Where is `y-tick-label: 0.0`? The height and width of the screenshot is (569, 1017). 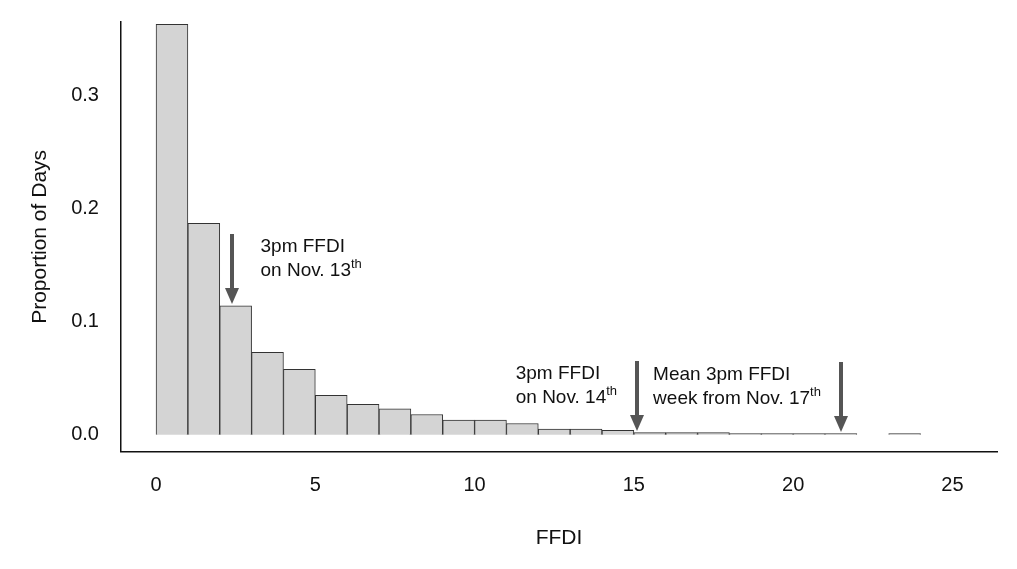 y-tick-label: 0.0 is located at coordinates (85, 433).